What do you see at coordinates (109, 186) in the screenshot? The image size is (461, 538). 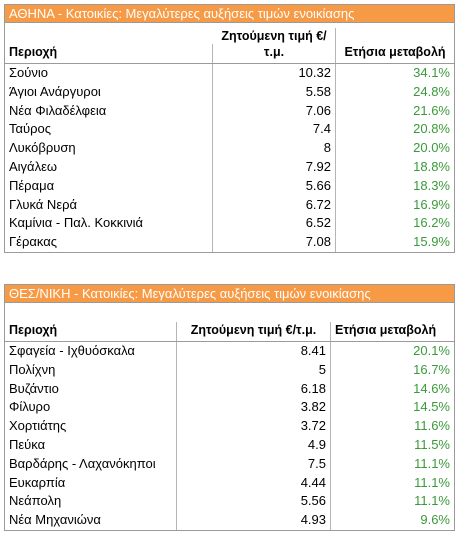 I see `area-cell: Πέραμα` at bounding box center [109, 186].